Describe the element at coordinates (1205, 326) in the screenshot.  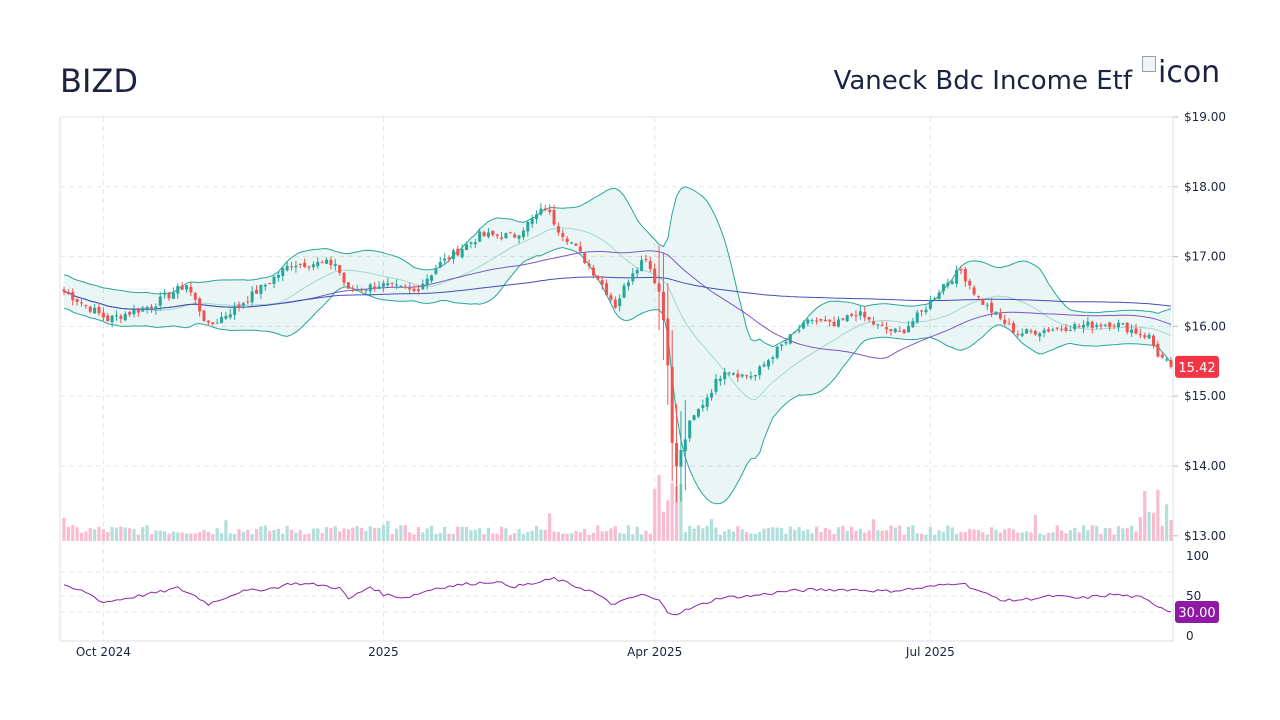
I see `price-tick-label: $16.00` at that location.